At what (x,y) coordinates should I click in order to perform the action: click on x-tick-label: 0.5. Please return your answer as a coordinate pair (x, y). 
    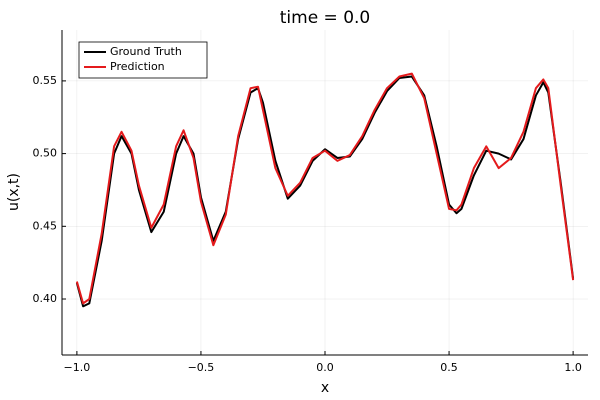
    Looking at the image, I should click on (449, 367).